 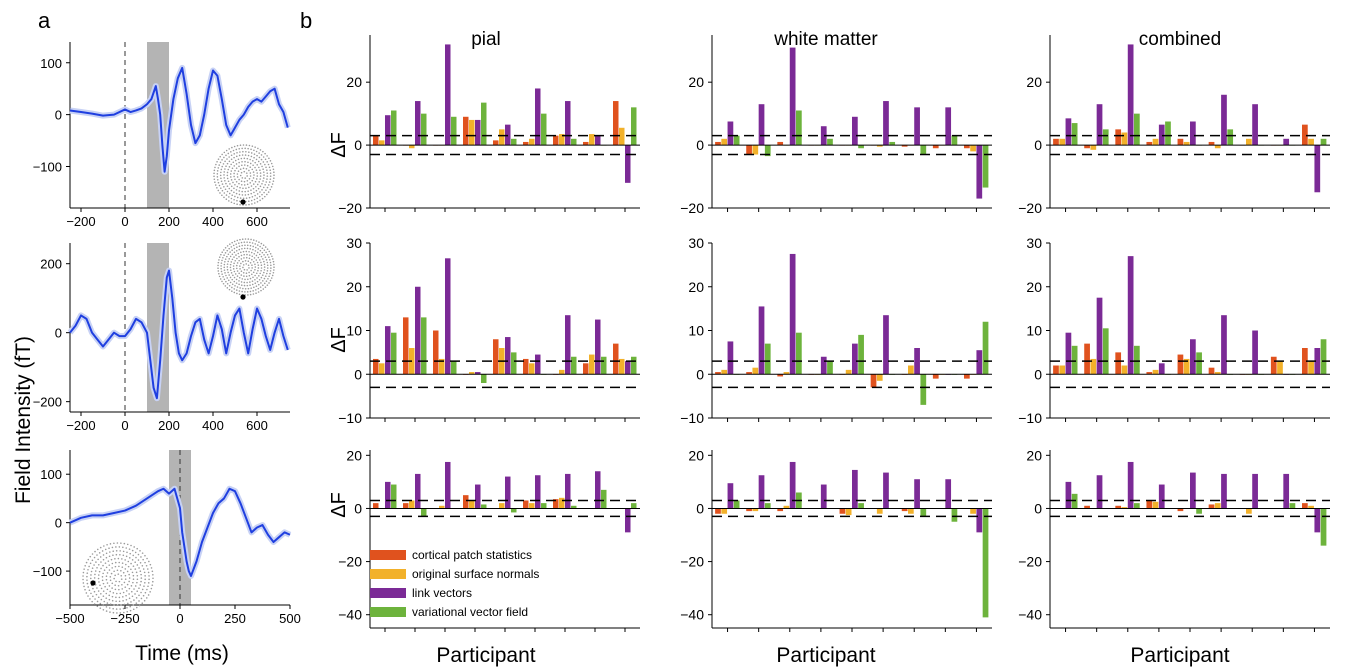 What do you see at coordinates (51, 264) in the screenshot?
I see `y-tick-label: 200` at bounding box center [51, 264].